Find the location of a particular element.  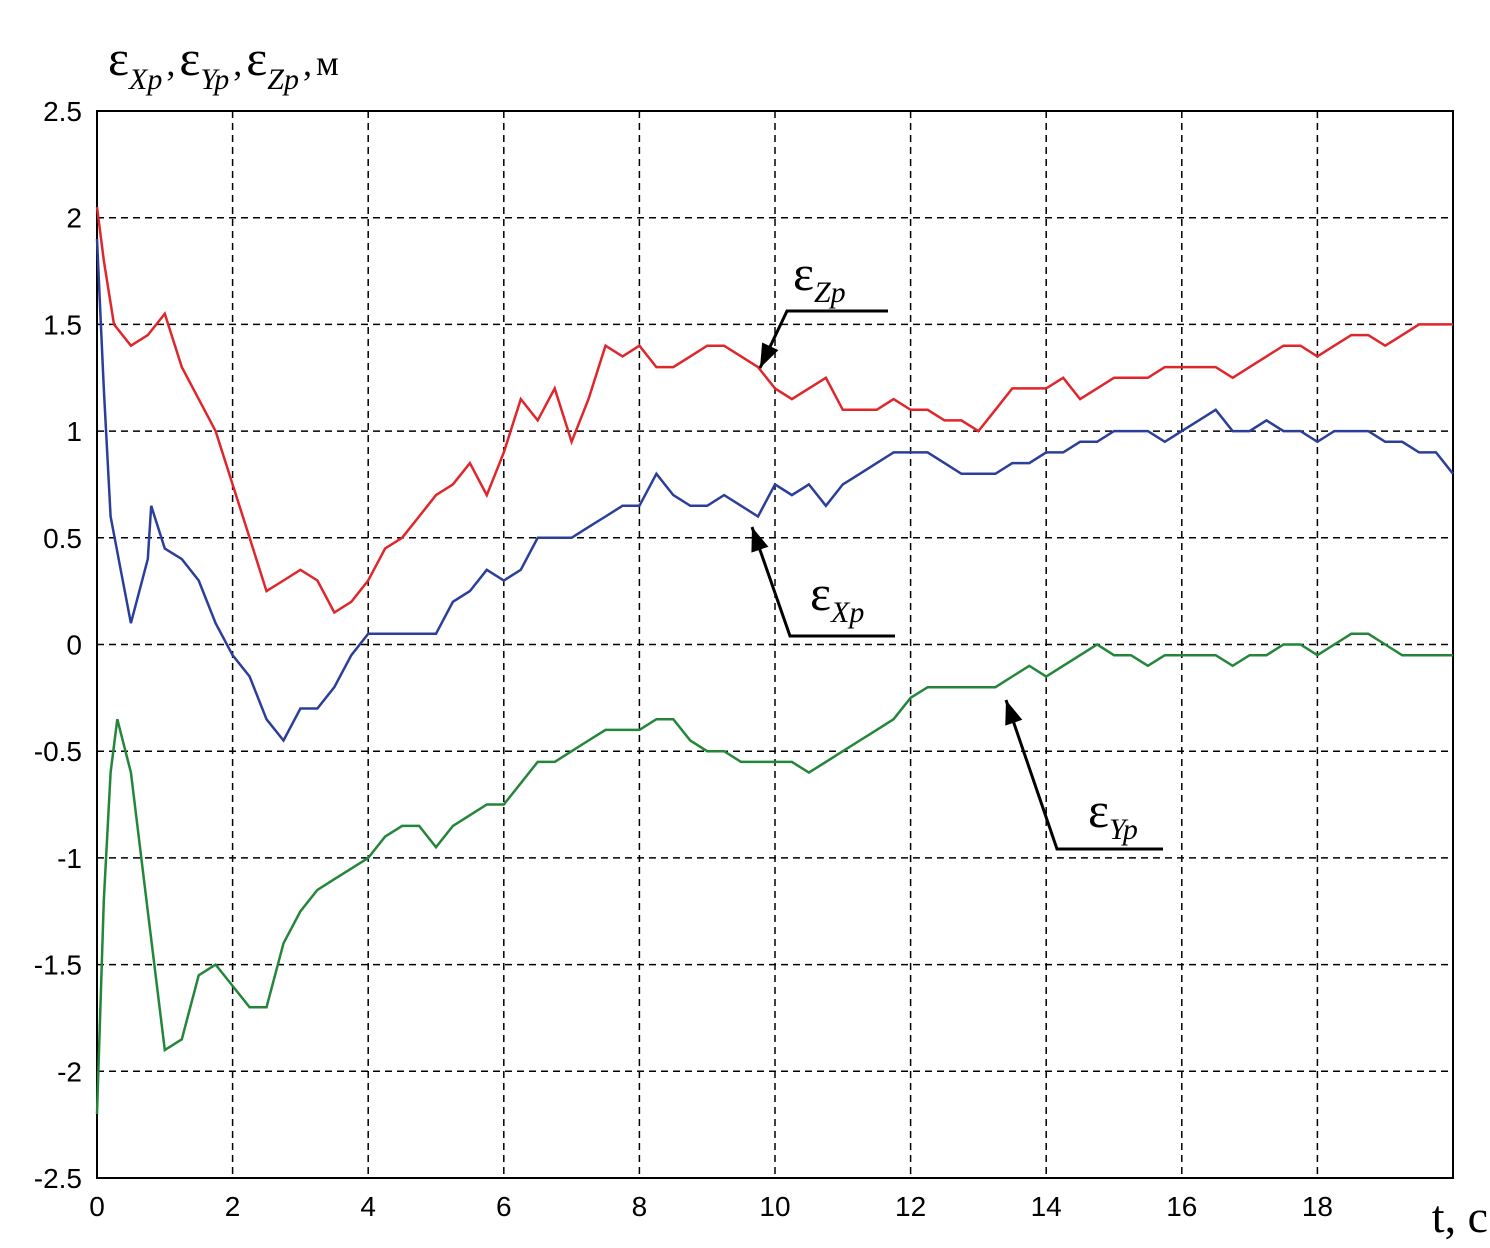

y-axis-label: εXp ,εYp ,εZp, м is located at coordinates (223, 63).